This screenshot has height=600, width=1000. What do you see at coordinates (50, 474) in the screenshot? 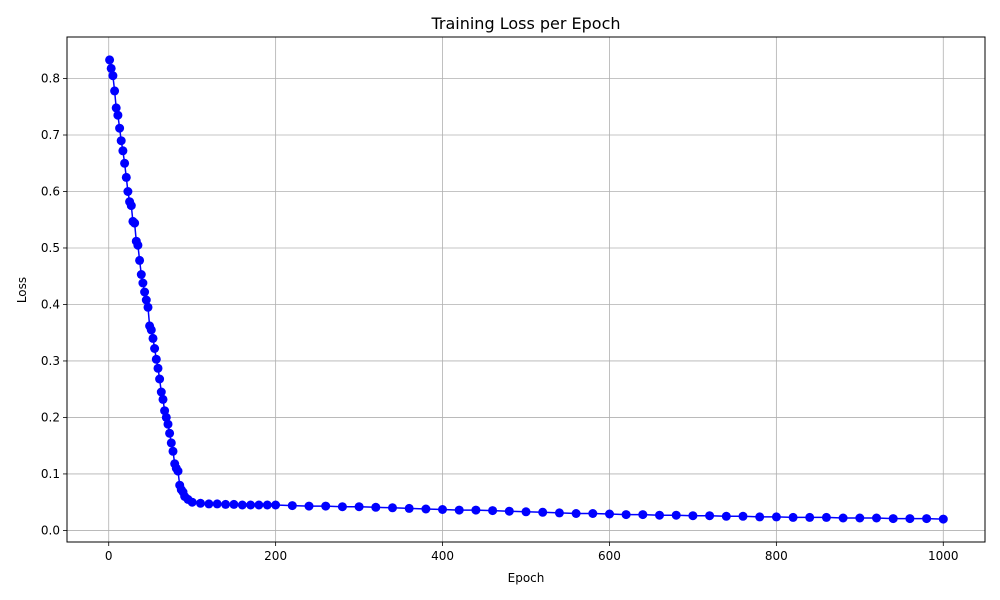
I see `y-tick-label: 0.1` at bounding box center [50, 474].